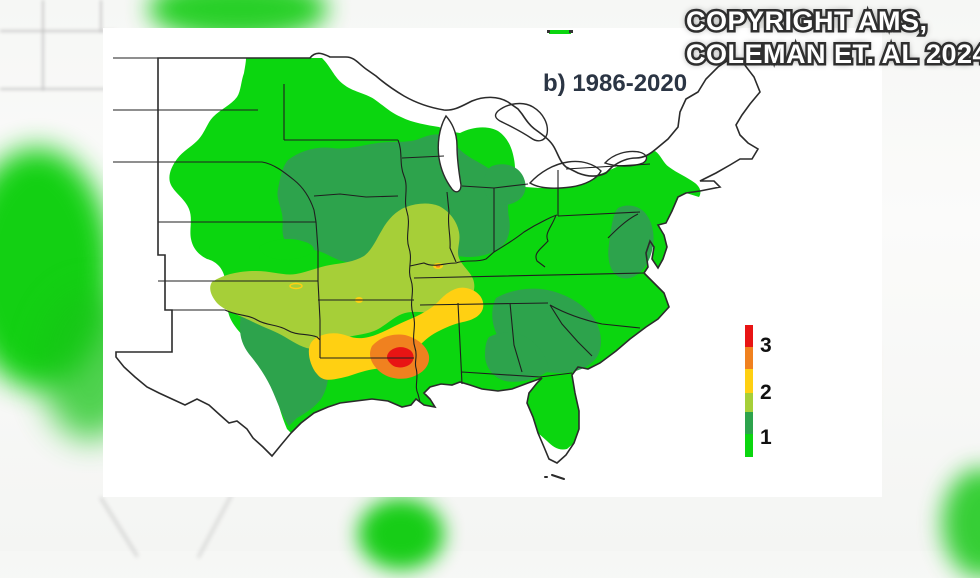  Describe the element at coordinates (342, 276) in the screenshot. I see `contour-level2a-region` at that location.